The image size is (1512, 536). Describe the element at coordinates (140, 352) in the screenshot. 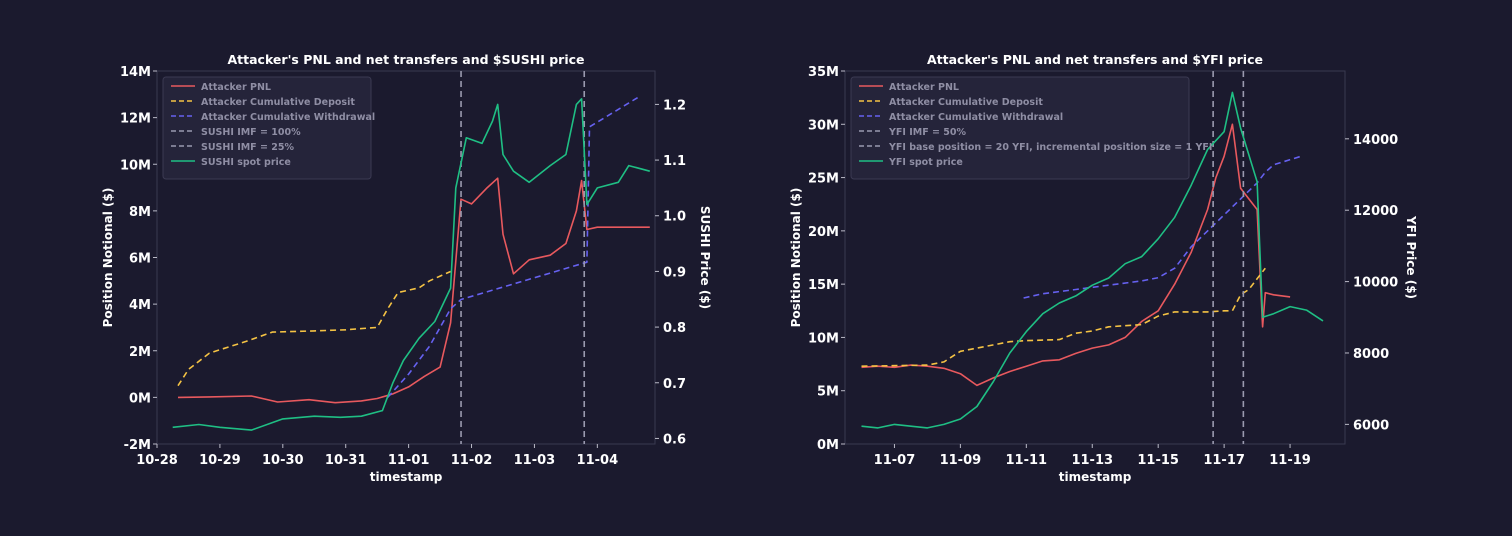

I see `y-tick-label-3: 2M` at that location.